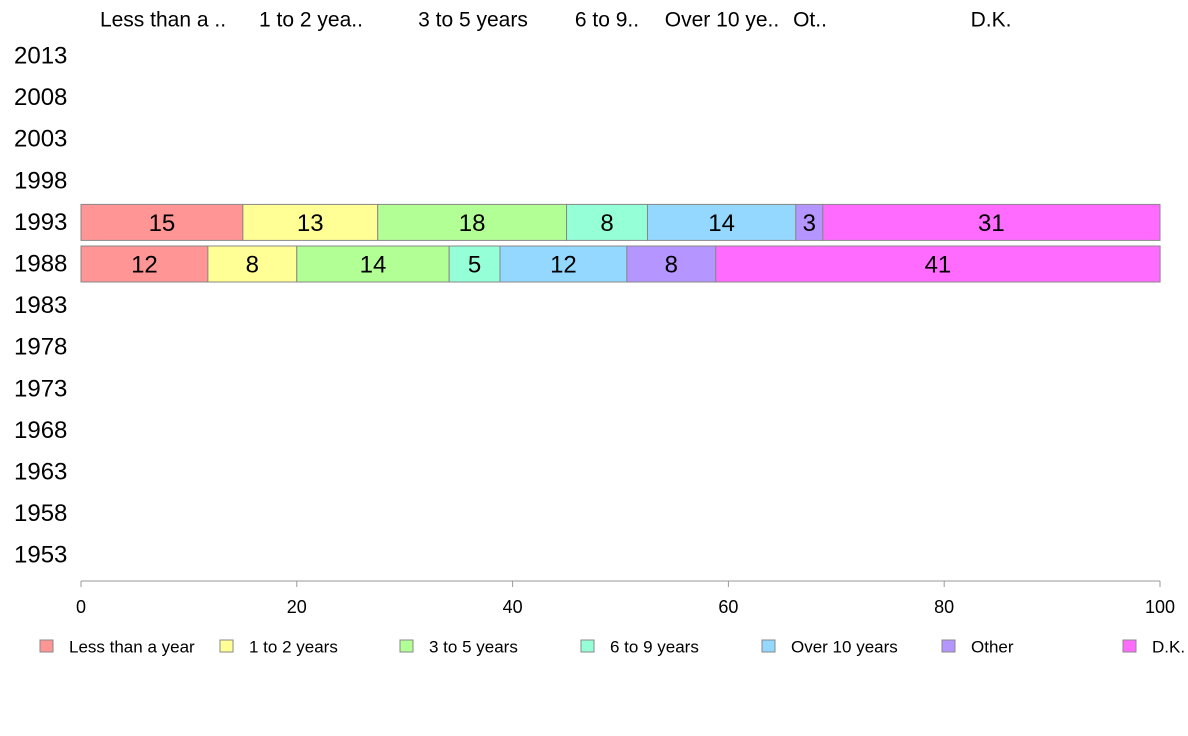 The width and height of the screenshot is (1188, 736). Describe the element at coordinates (40, 264) in the screenshot. I see `year-label: 1988` at that location.